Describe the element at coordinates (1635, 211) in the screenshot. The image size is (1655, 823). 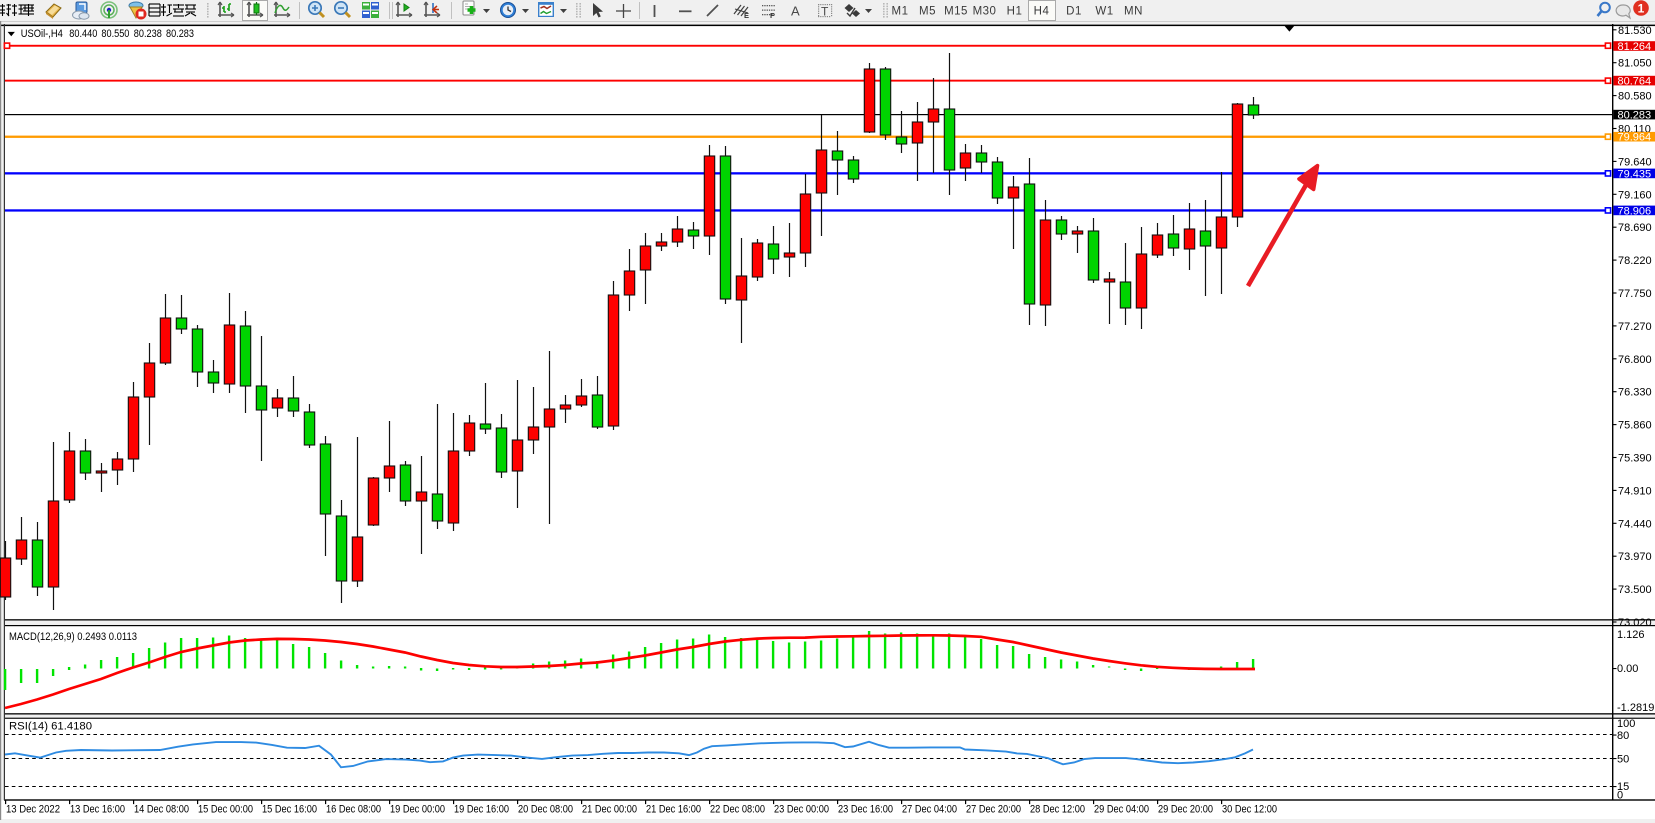
I see `svg-text: 78.906` at that location.